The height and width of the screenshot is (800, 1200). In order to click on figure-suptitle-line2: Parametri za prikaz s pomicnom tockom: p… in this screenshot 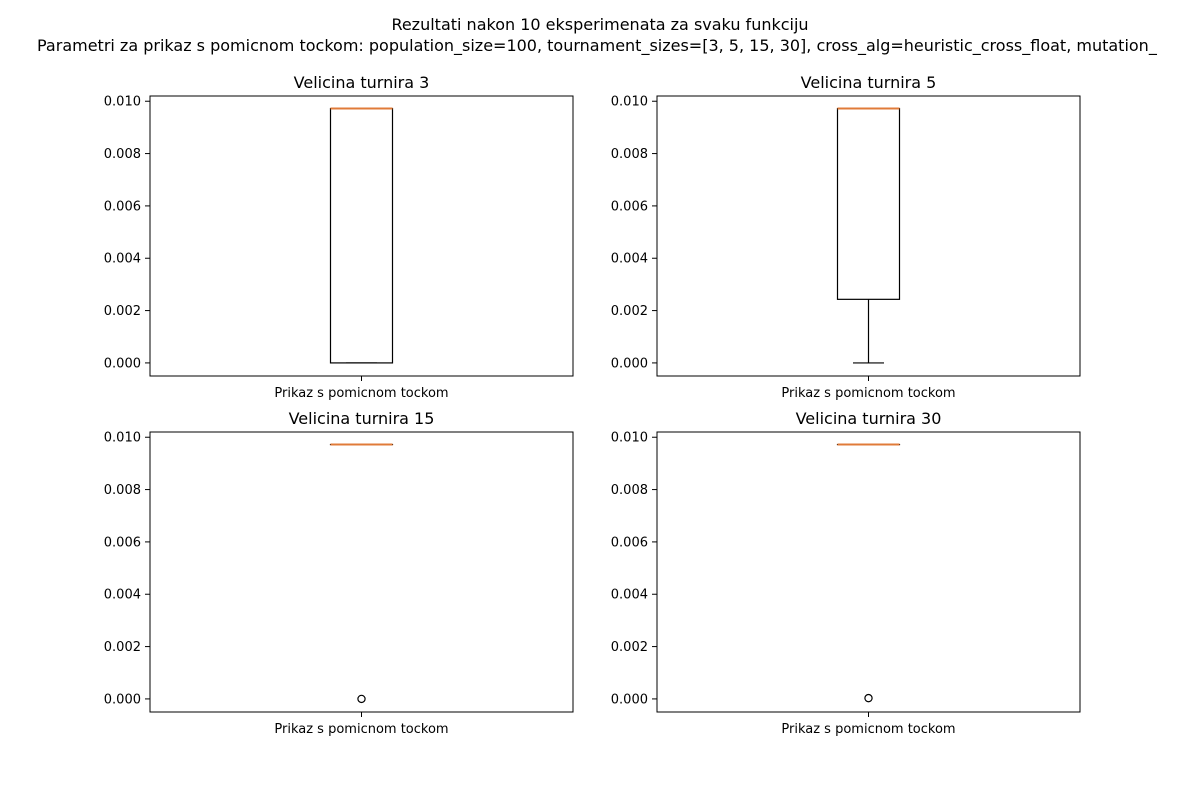, I will do `click(597, 46)`.